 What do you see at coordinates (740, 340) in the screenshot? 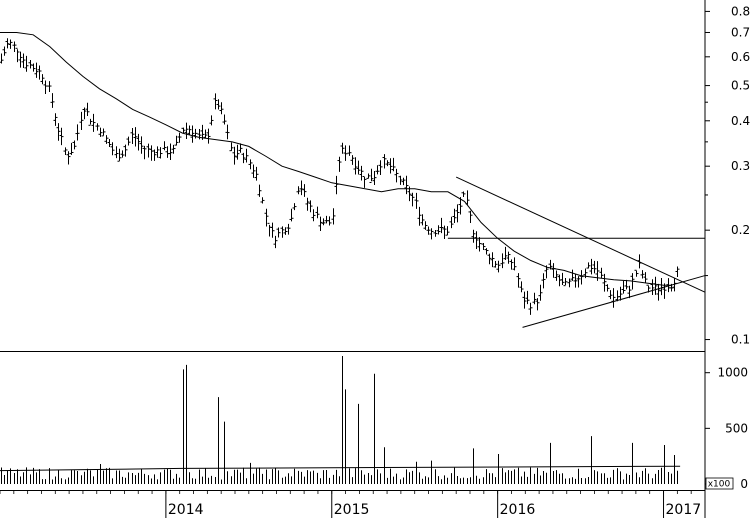
I see `price-tick-label: 0.1` at bounding box center [740, 340].